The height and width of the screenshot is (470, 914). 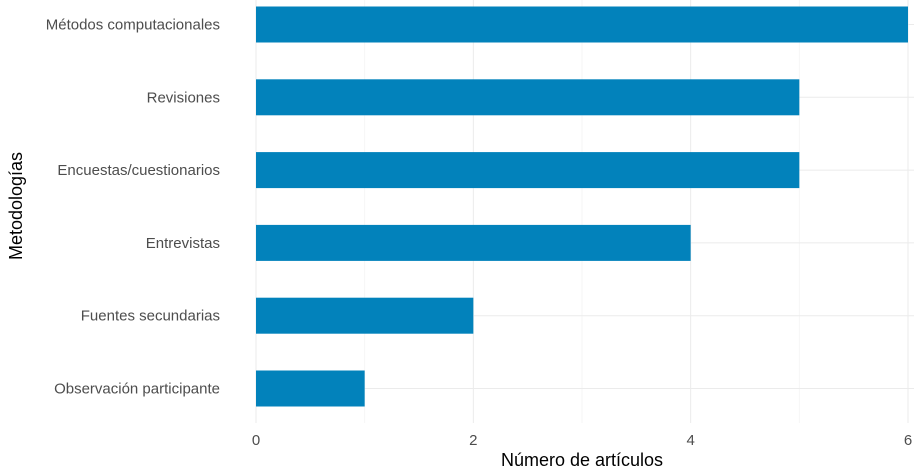 I want to click on y-tick-label: Métodos computacionales, so click(x=133, y=25).